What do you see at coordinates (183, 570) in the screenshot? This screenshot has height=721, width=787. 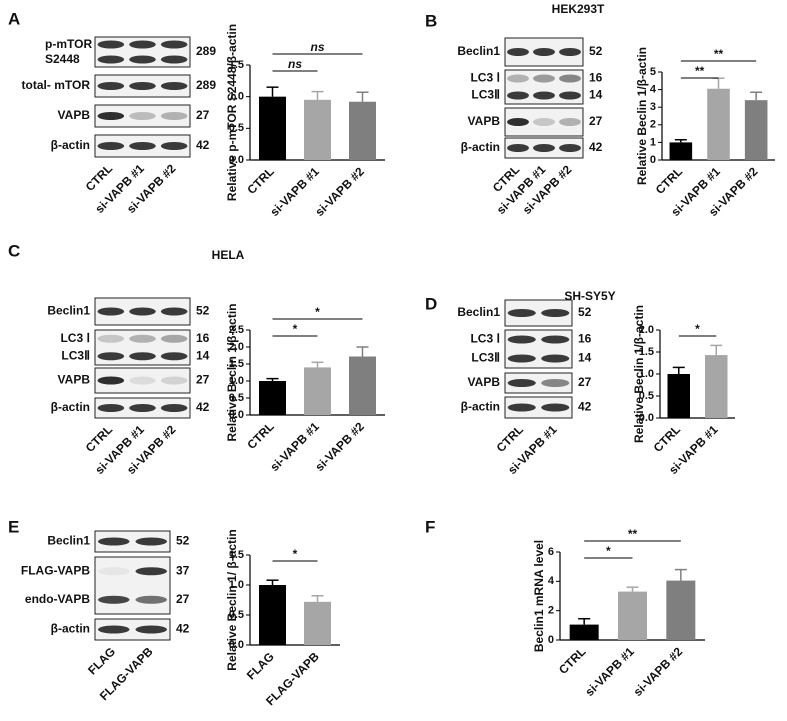 I see `kda-label: 37` at bounding box center [183, 570].